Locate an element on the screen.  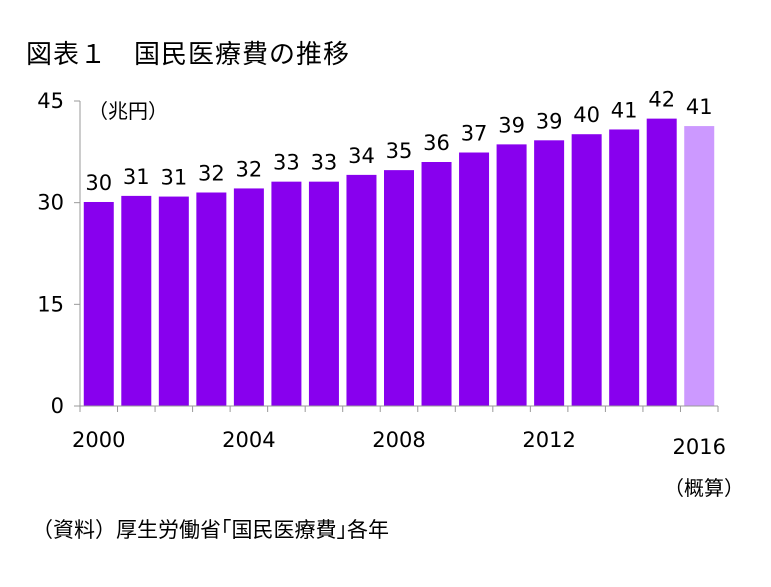
bar-2016 is located at coordinates (699, 266).